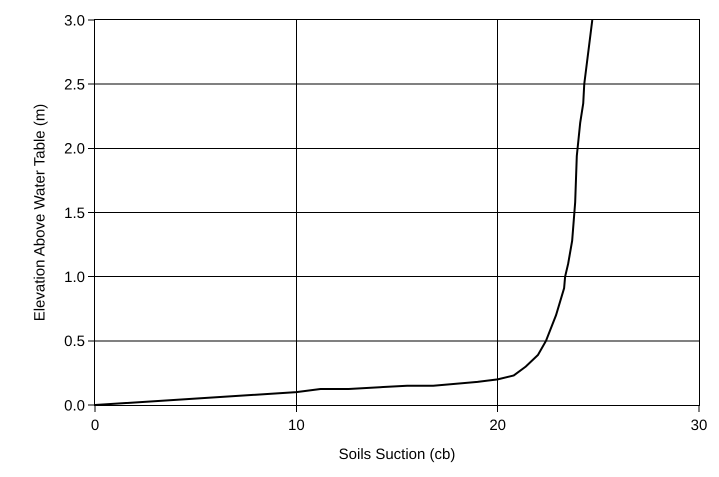 The width and height of the screenshot is (719, 477). I want to click on y-tick-label: 0.0, so click(74, 405).